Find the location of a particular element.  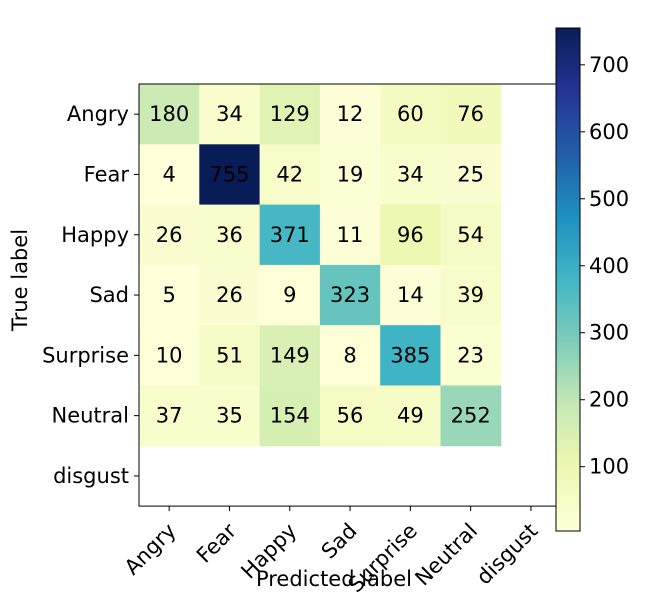

x-axis-label: Predicted label is located at coordinates (334, 579).